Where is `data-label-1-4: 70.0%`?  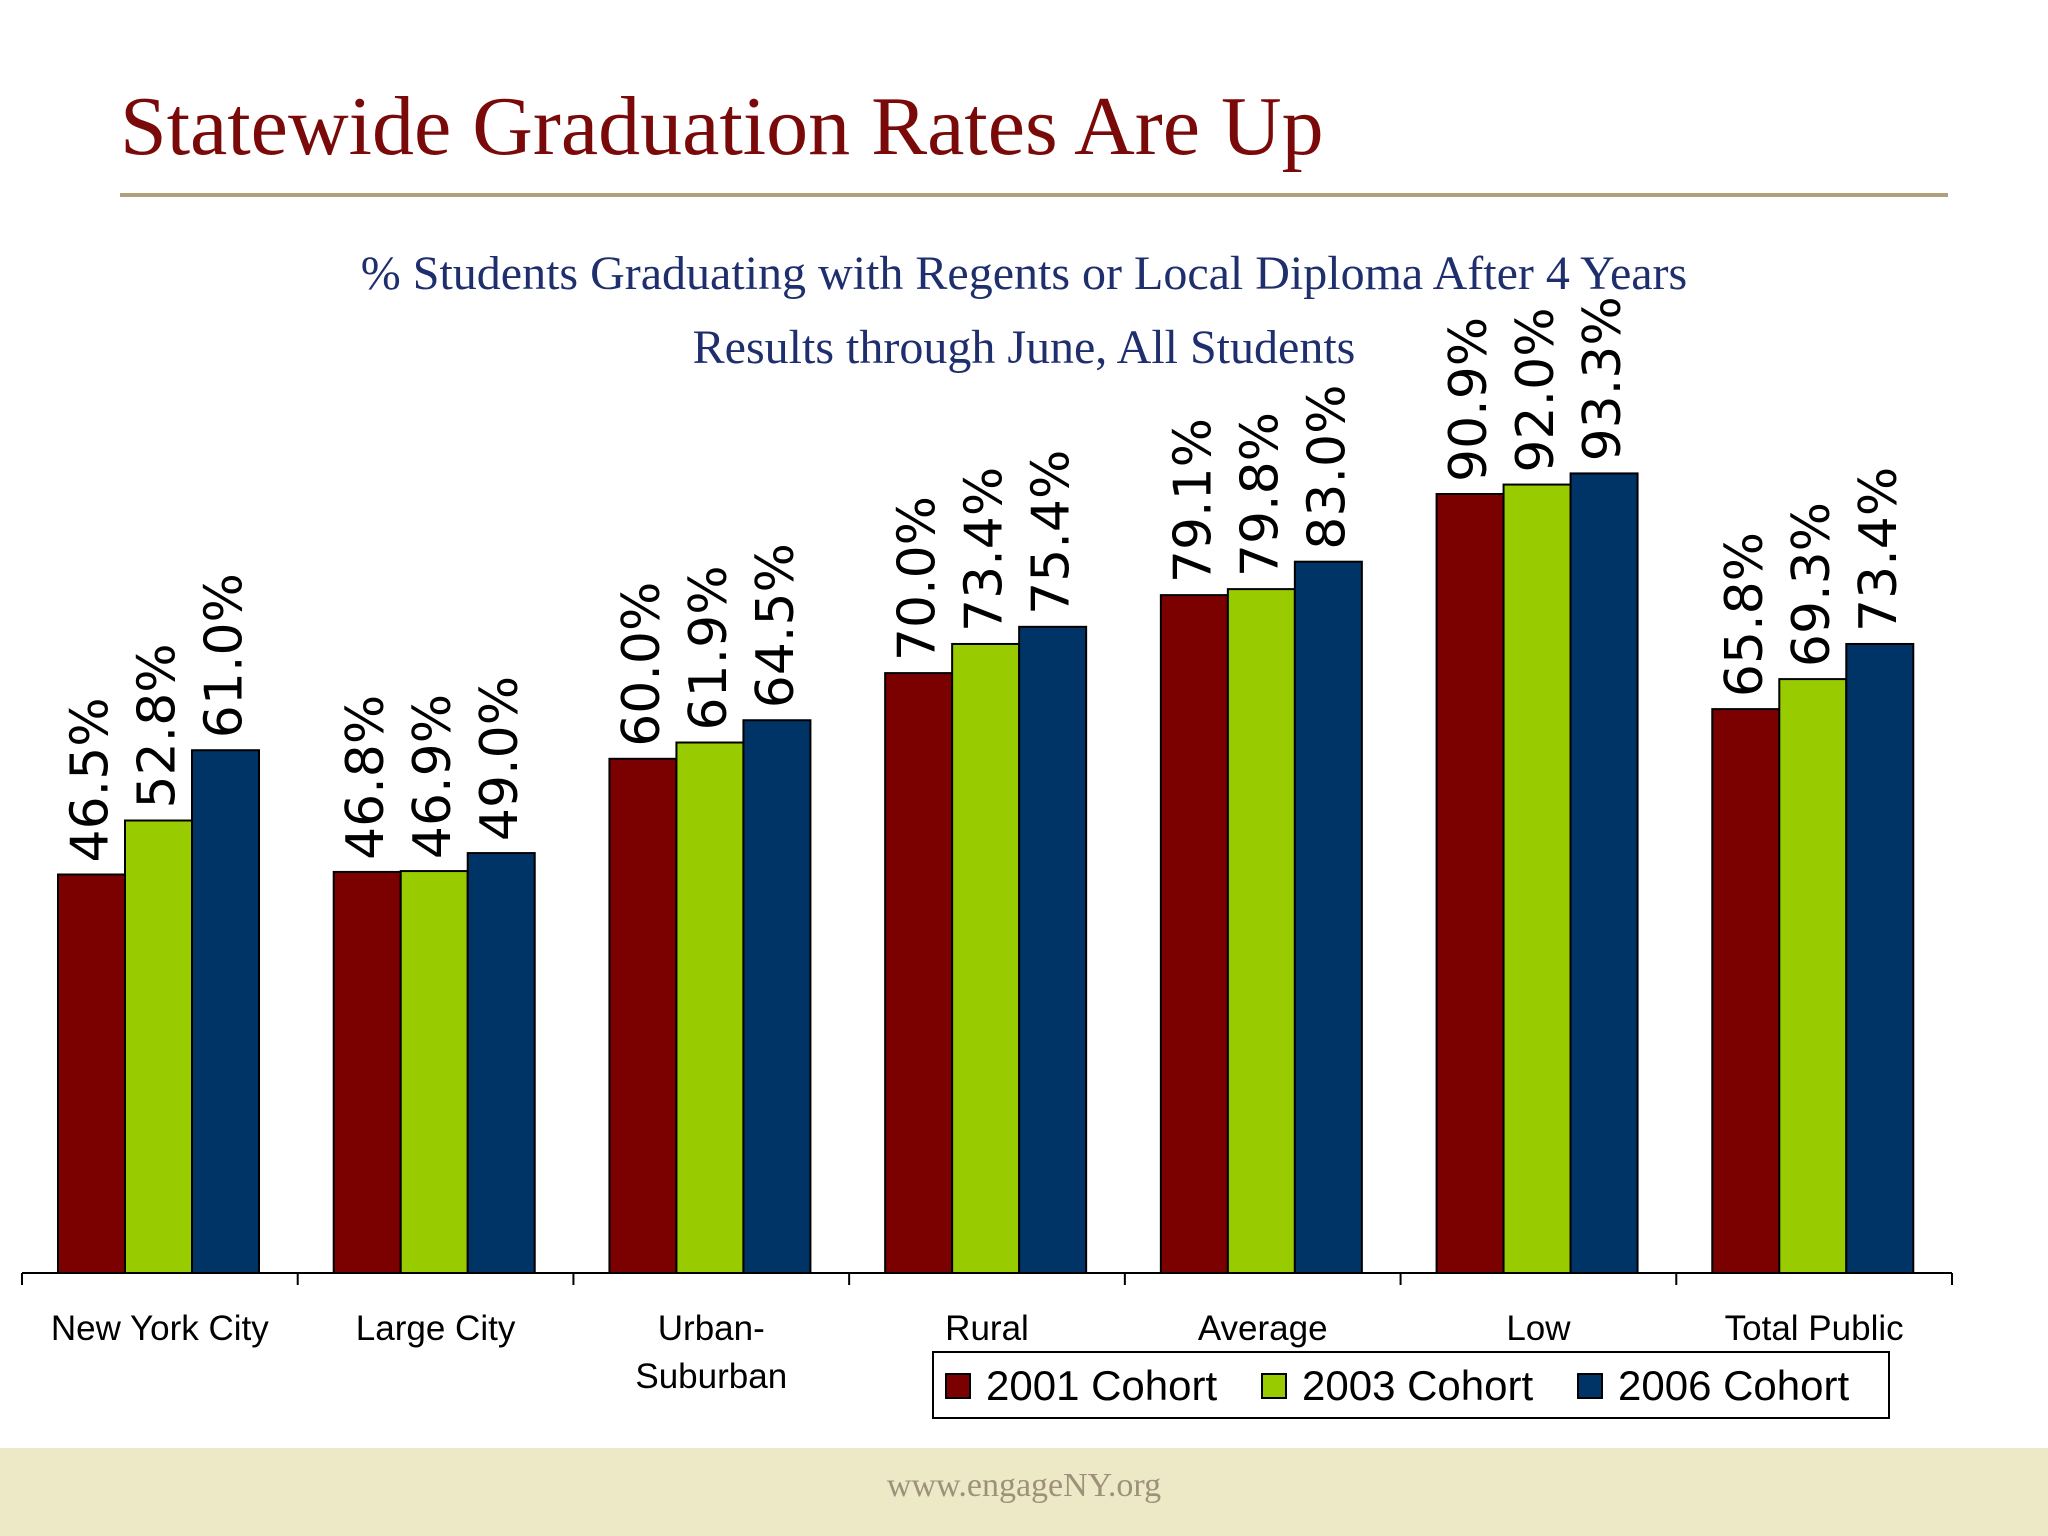
data-label-1-4: 70.0% is located at coordinates (918, 578).